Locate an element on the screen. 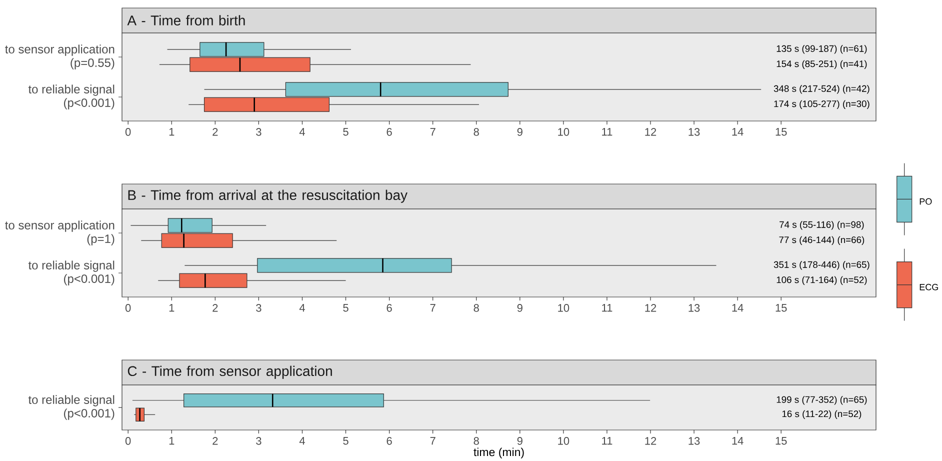 This screenshot has height=461, width=942. y-tick-label: to sensor application (p=0.55) is located at coordinates (59, 57).